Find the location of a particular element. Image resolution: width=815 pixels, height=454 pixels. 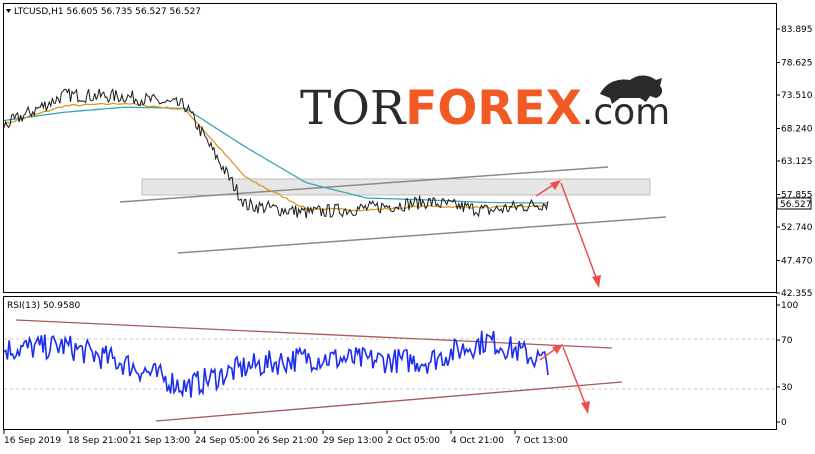

rsi-arrow-down-head is located at coordinates (585, 407).